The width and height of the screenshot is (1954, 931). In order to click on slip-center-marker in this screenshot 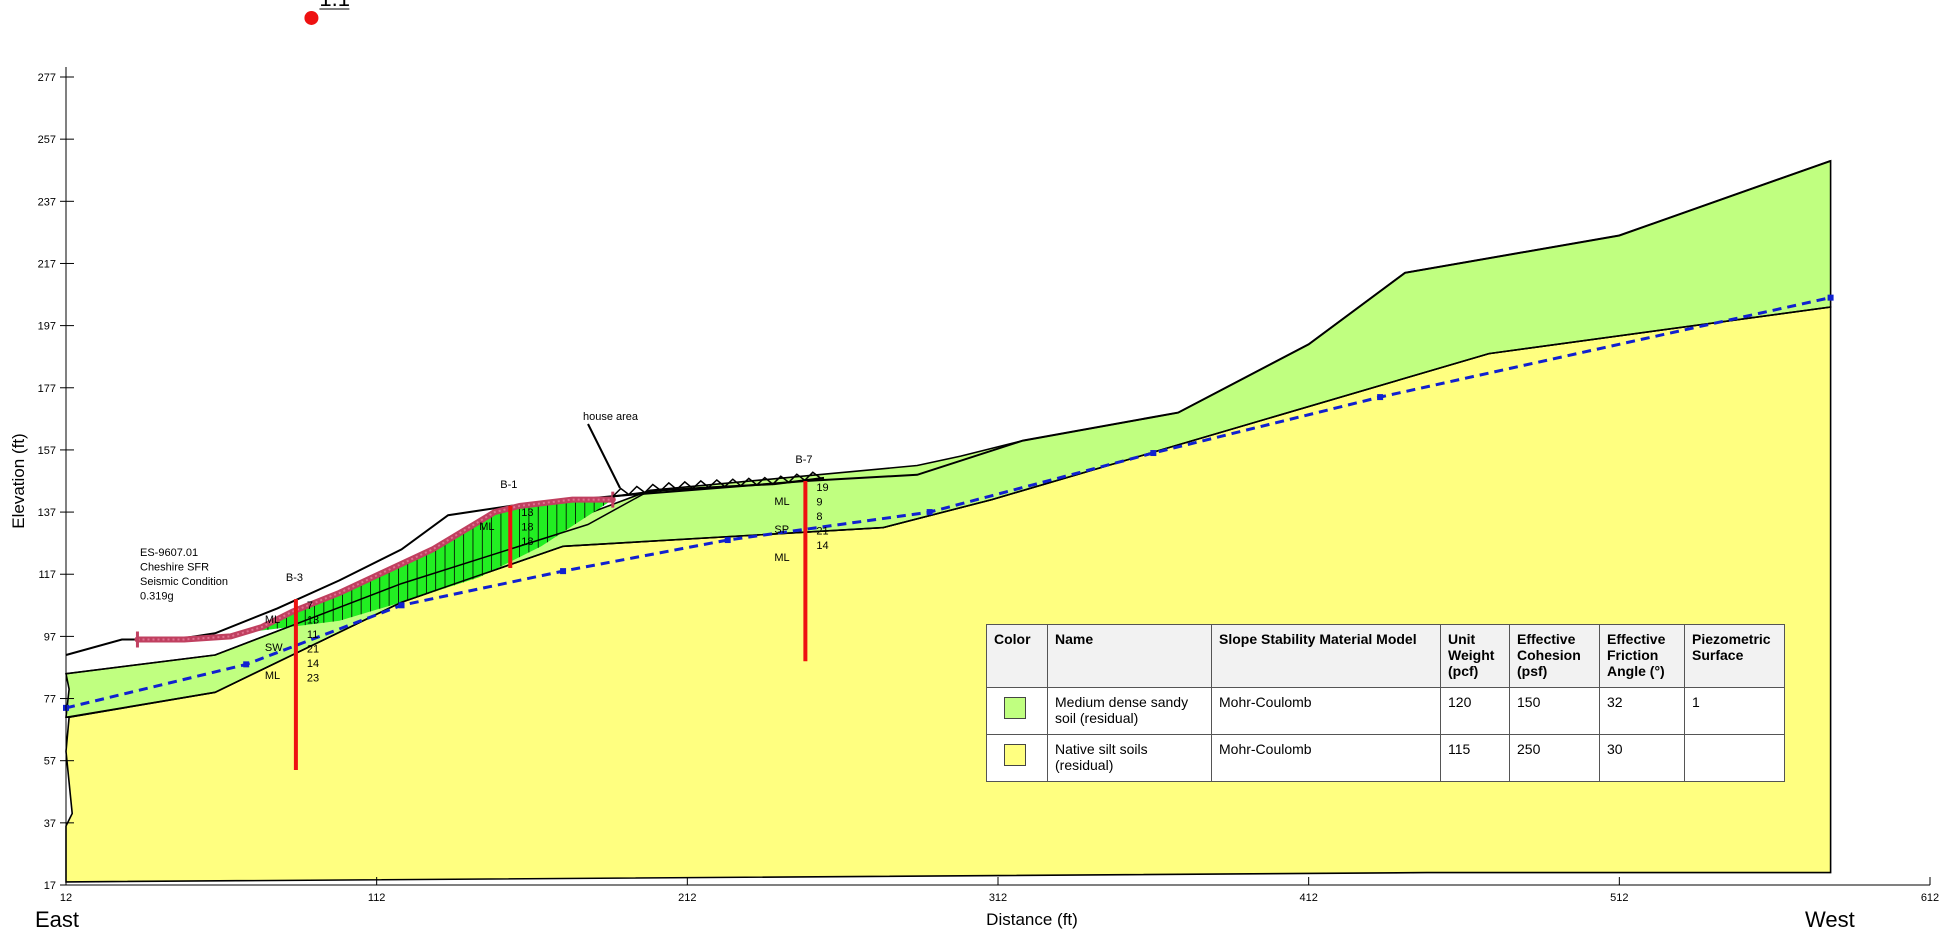, I will do `click(311, 17)`.